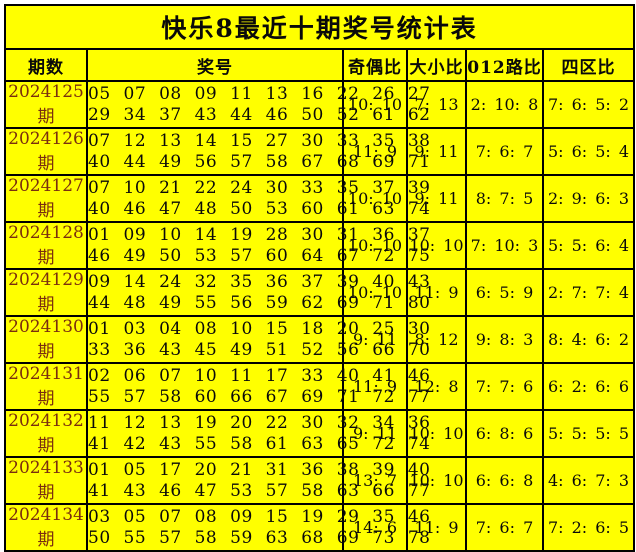 The image size is (636, 552). What do you see at coordinates (588, 151) in the screenshot?
I see `four-zone-ratio-cell: 5: 6: 5: 4` at bounding box center [588, 151].